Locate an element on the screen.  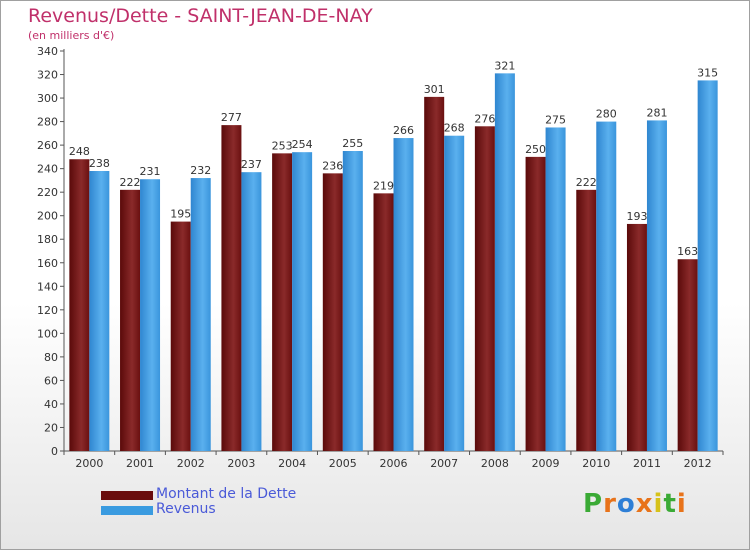
y-tick-label: 80 is located at coordinates (51, 357).